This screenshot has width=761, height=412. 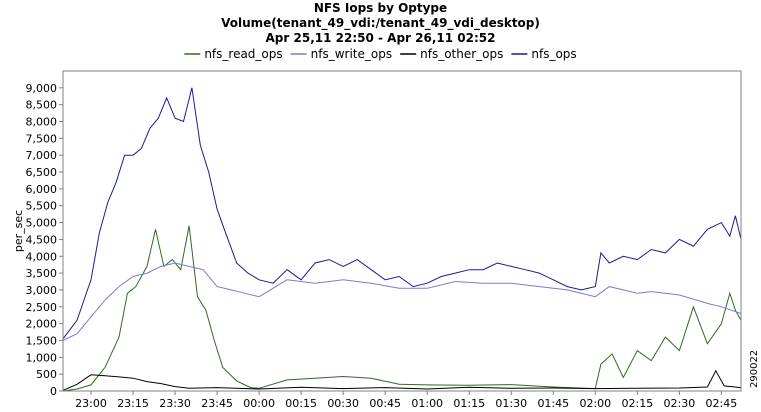 What do you see at coordinates (243, 54) in the screenshot?
I see `legend-label-nfs-read-ops: nfs_read_ops` at bounding box center [243, 54].